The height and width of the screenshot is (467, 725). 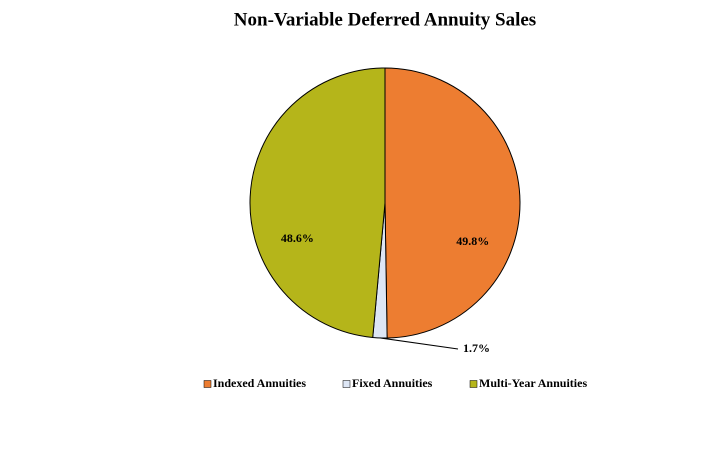 I want to click on leader-line, so click(x=419, y=343).